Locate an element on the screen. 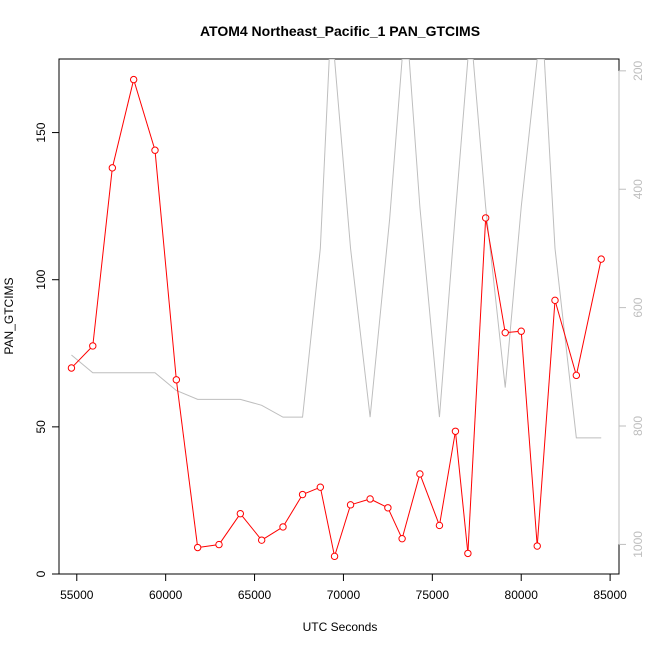 The width and height of the screenshot is (650, 655). x-axis: 55000 60000 65000 70000 75000 80000 85000 is located at coordinates (343, 587).